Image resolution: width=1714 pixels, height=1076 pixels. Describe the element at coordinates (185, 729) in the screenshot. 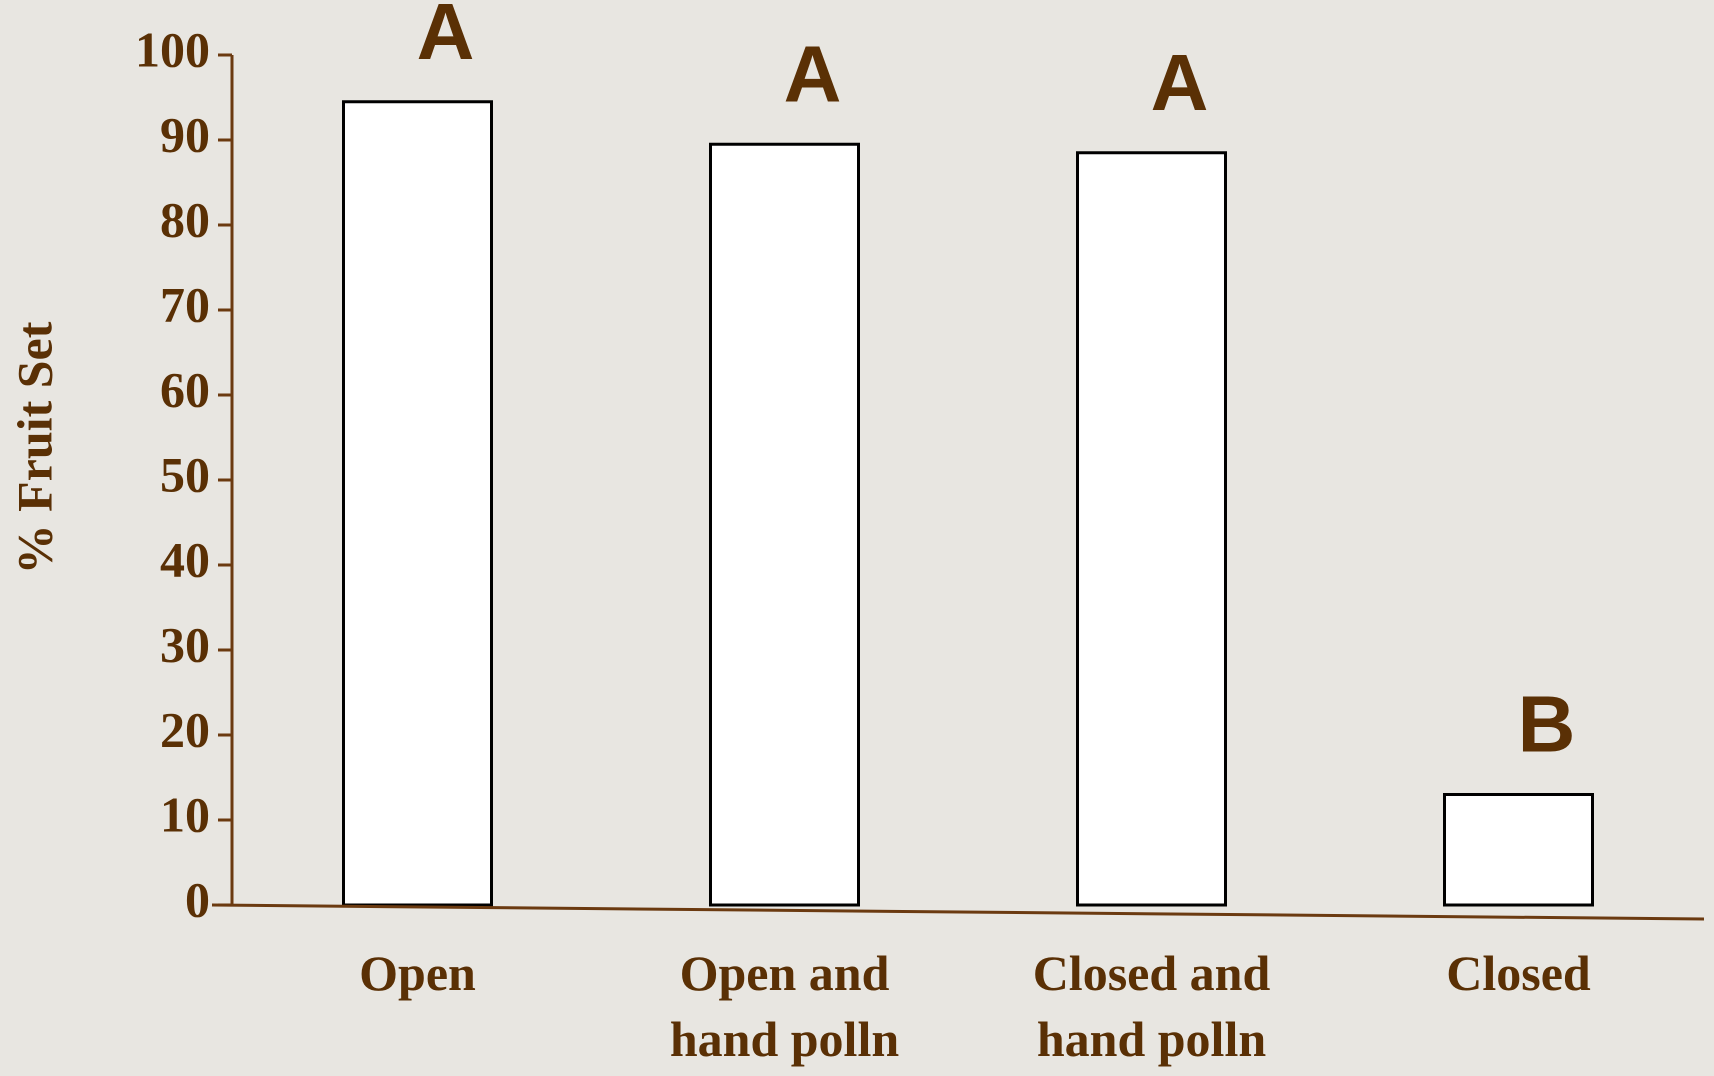

I see `y-tick-label: 20` at that location.